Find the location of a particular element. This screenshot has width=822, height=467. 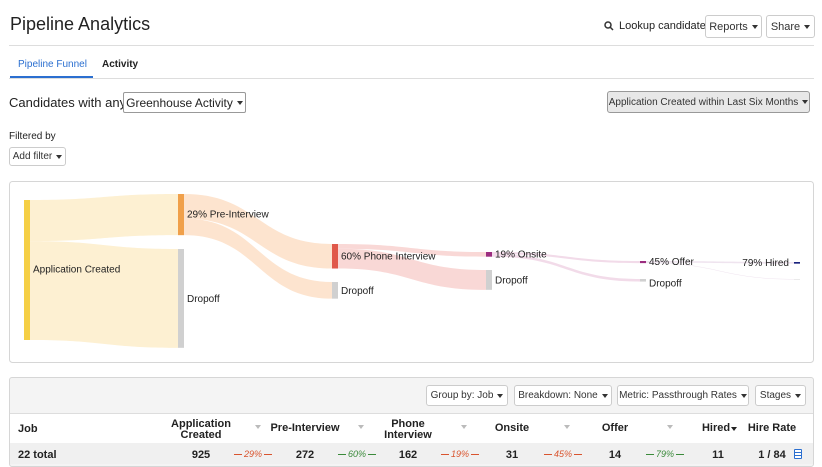

pass-rate-value: 45% is located at coordinates (563, 454).